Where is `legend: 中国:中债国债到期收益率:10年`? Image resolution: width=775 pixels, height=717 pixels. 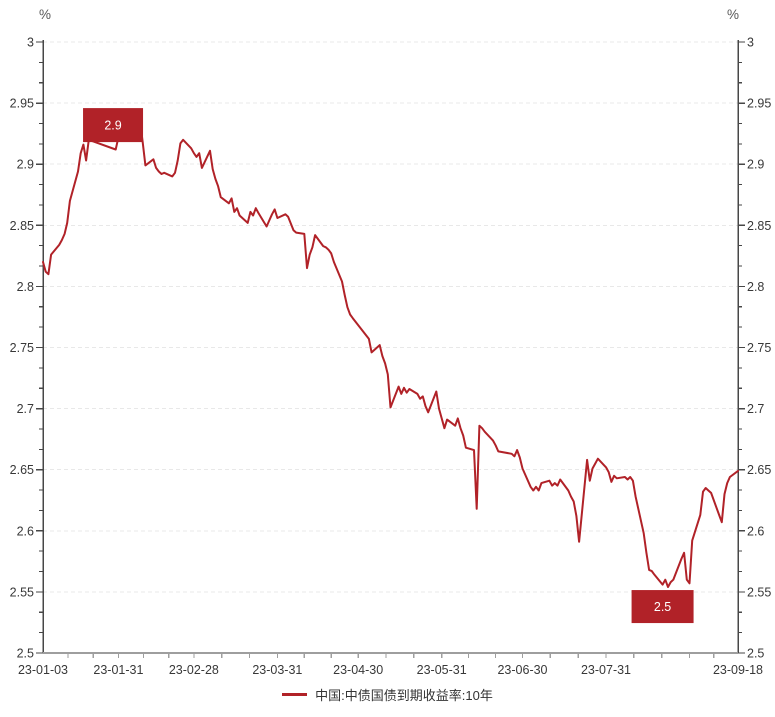
legend: 中国:中债国债到期收益率:10年 is located at coordinates (387, 694).